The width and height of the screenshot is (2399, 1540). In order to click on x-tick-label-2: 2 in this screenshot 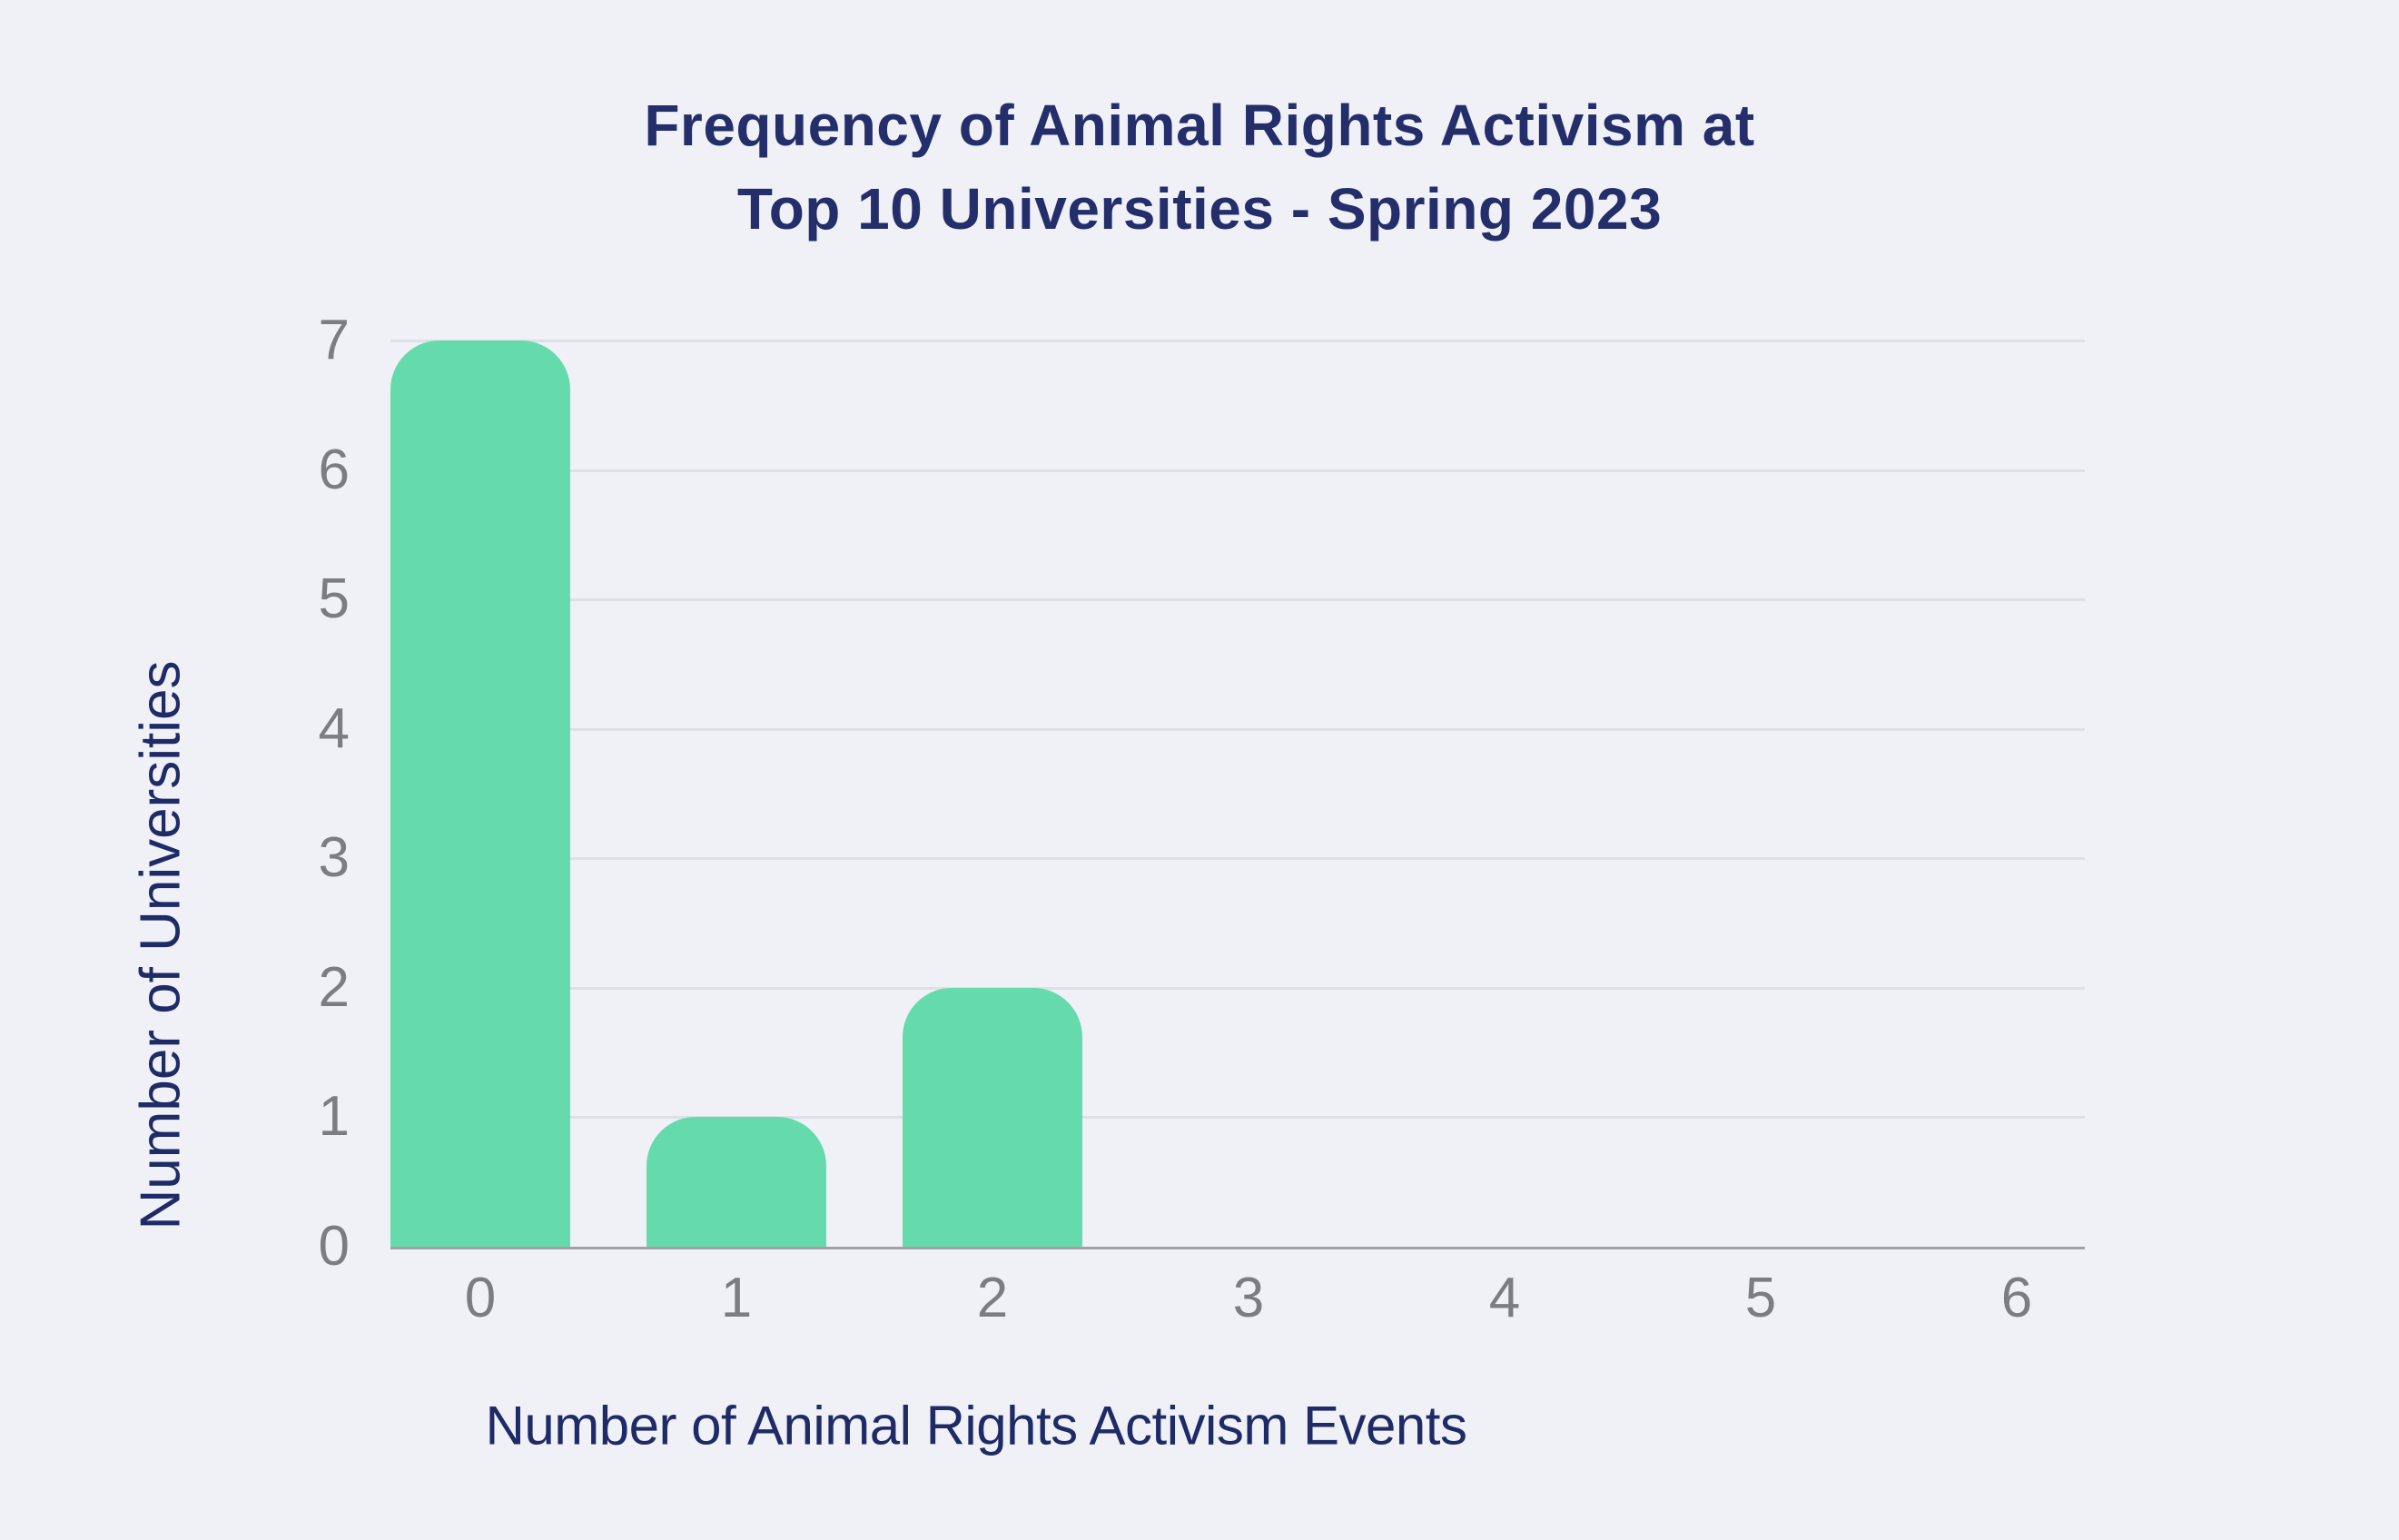, I will do `click(993, 1298)`.